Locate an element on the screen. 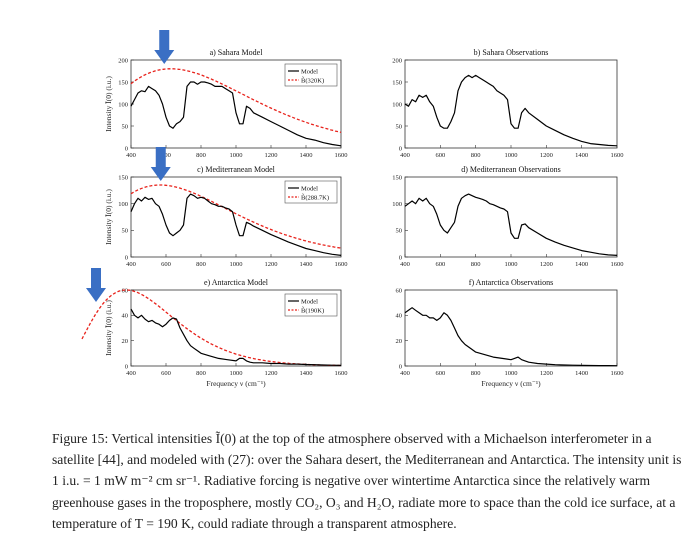 The height and width of the screenshot is (548, 689). panel-title: b) Sahara Observations is located at coordinates (511, 52).